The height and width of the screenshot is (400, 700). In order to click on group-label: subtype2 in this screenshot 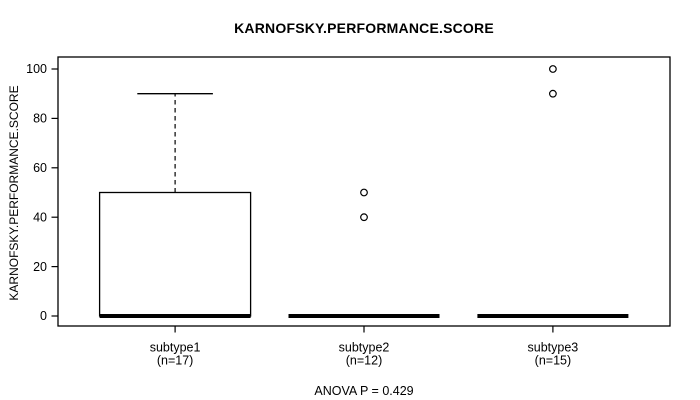, I will do `click(364, 348)`.